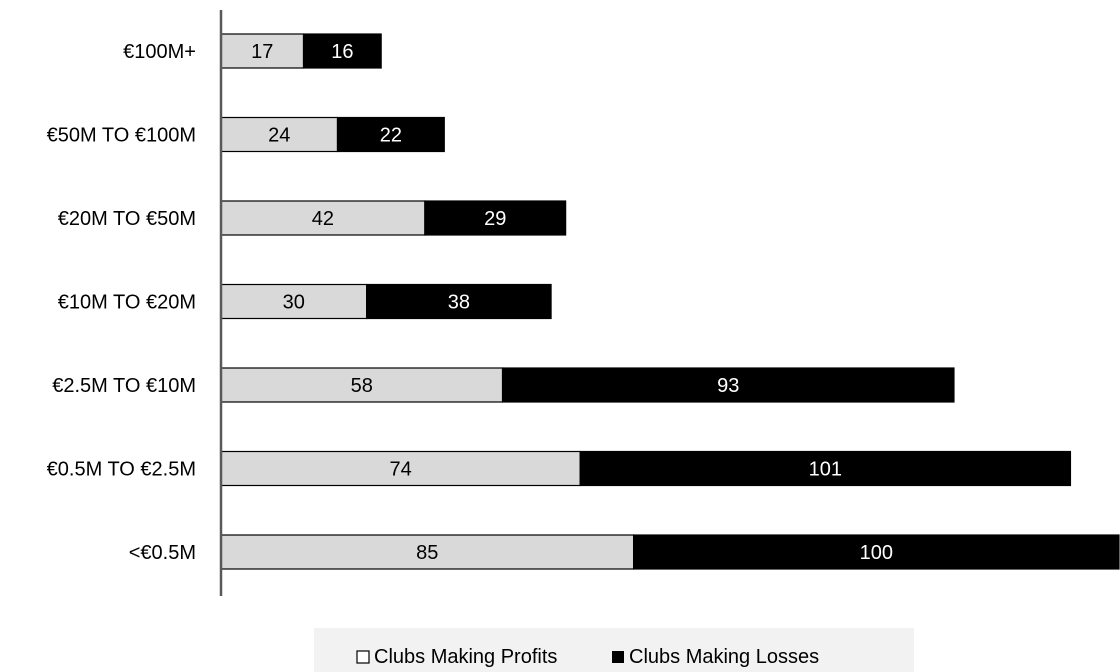 This screenshot has width=1120, height=672. What do you see at coordinates (363, 657) in the screenshot?
I see `legend-swatch-profits` at bounding box center [363, 657].